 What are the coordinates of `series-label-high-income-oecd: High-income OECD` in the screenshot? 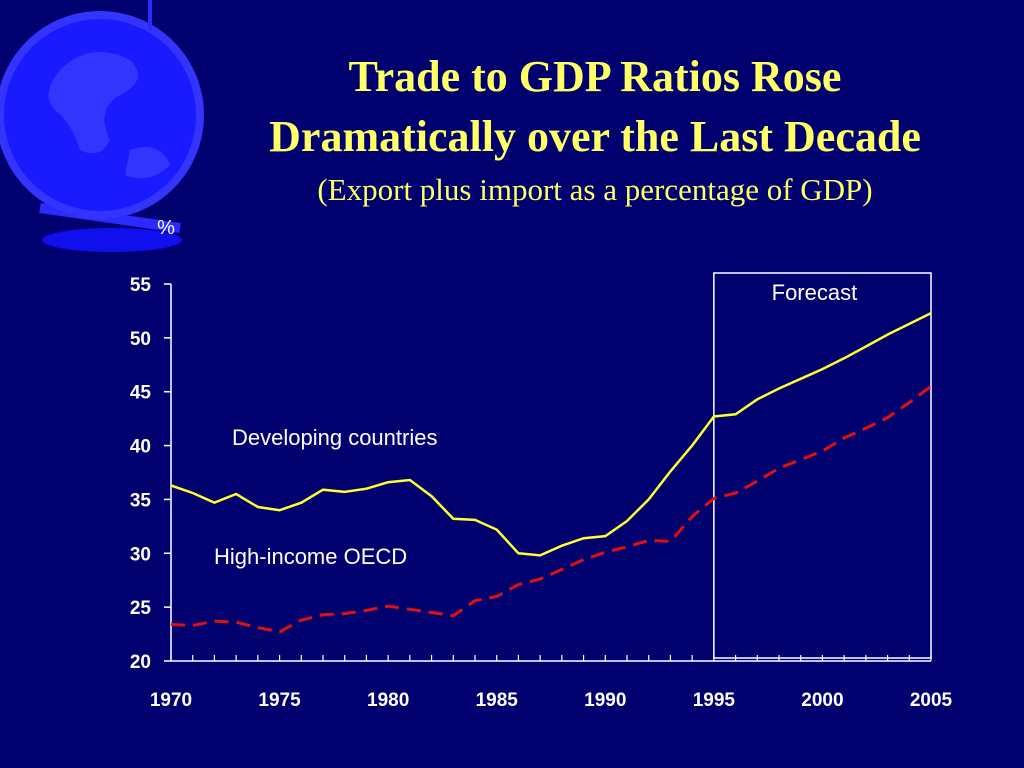 It's located at (310, 556).